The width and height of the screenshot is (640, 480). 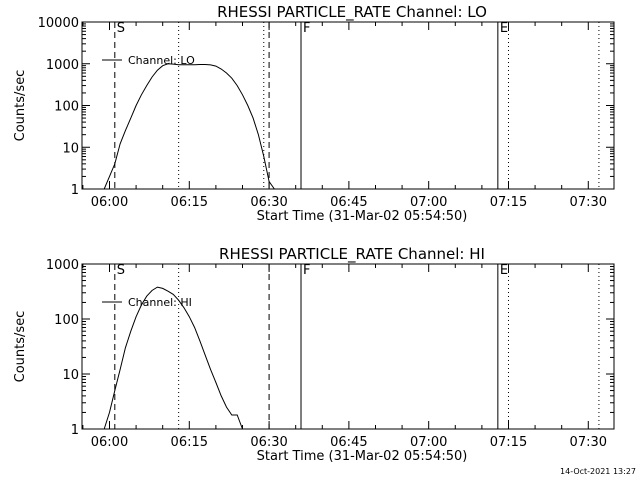 What do you see at coordinates (352, 12) in the screenshot?
I see `chart-title: RHESSI PARTICLE_RATE Channel: LO` at bounding box center [352, 12].